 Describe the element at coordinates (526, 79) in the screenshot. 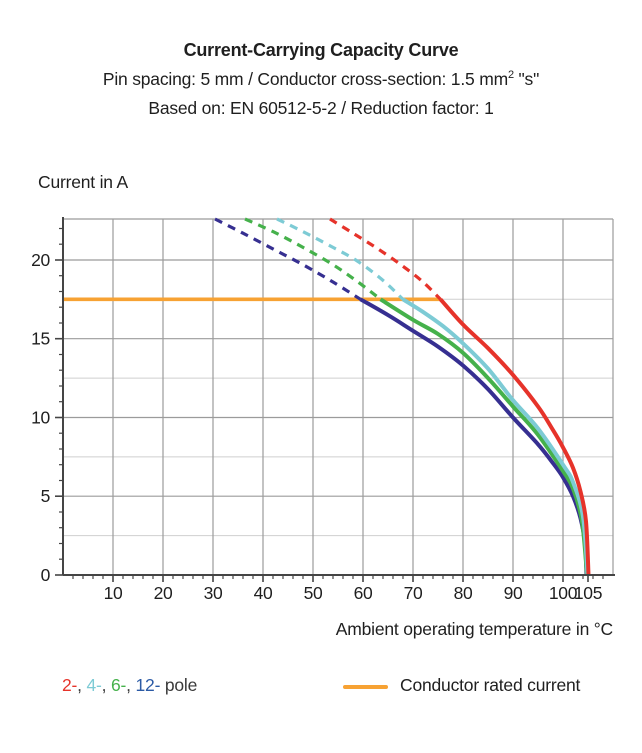

I see `subtitle-tail: "s"` at that location.